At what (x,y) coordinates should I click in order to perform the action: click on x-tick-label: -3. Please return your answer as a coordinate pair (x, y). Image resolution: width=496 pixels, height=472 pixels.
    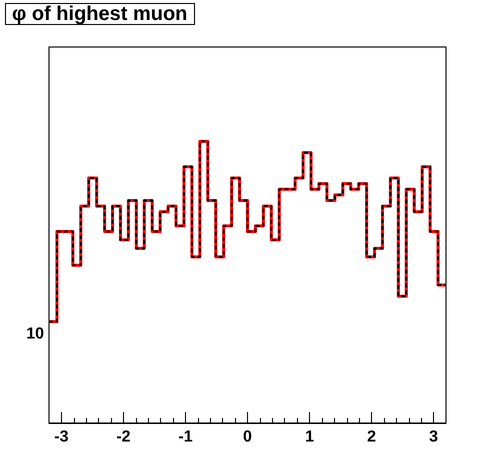
    Looking at the image, I should click on (61, 437).